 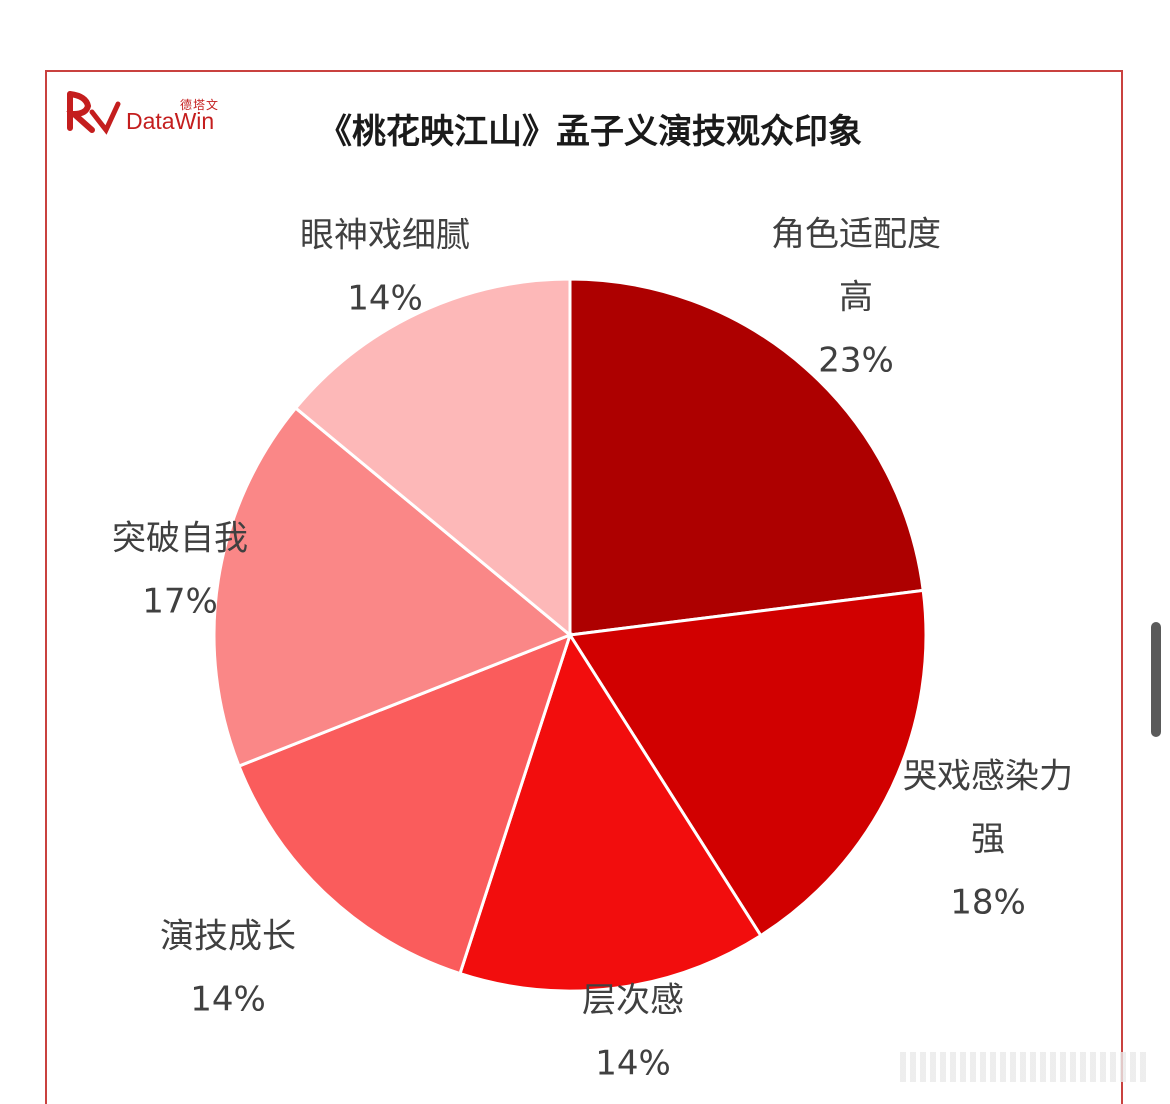 I want to click on slice-value-label-6: 14%, so click(x=385, y=299).